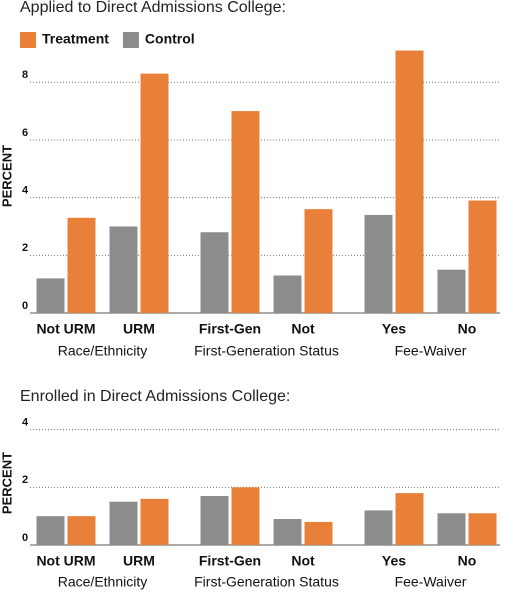 This screenshot has height=602, width=506. I want to click on legend-label: Control, so click(170, 39).